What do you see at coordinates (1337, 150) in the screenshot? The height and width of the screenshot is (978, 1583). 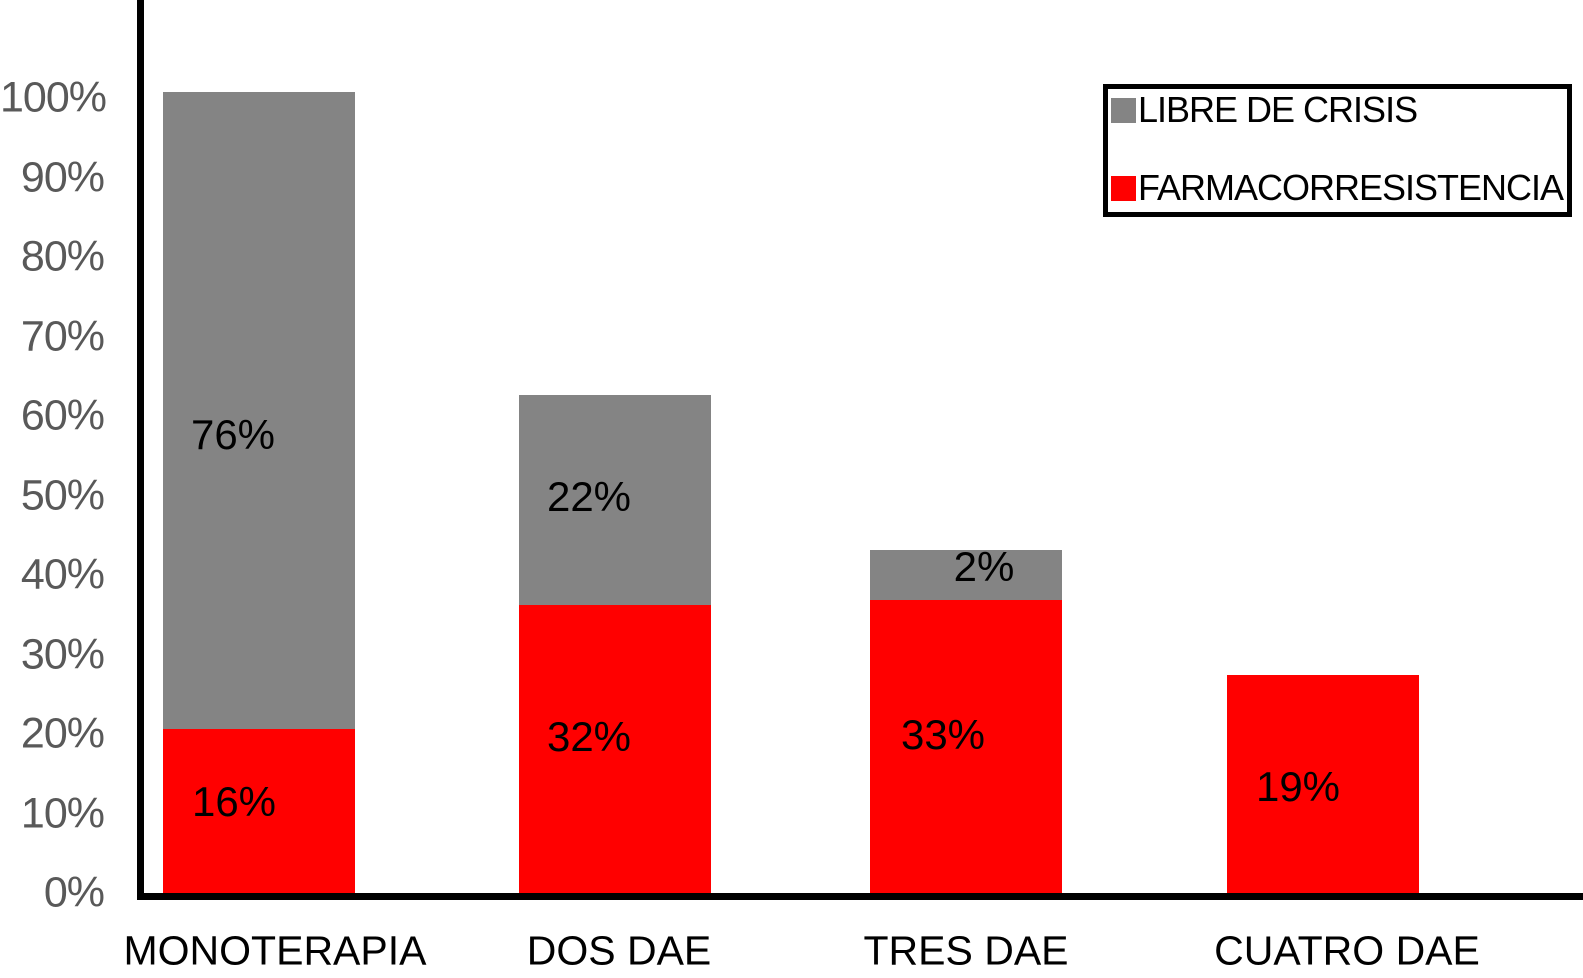 I see `legend: LIBRE DE CRISIS FARMACORRESISTENCIA` at bounding box center [1337, 150].